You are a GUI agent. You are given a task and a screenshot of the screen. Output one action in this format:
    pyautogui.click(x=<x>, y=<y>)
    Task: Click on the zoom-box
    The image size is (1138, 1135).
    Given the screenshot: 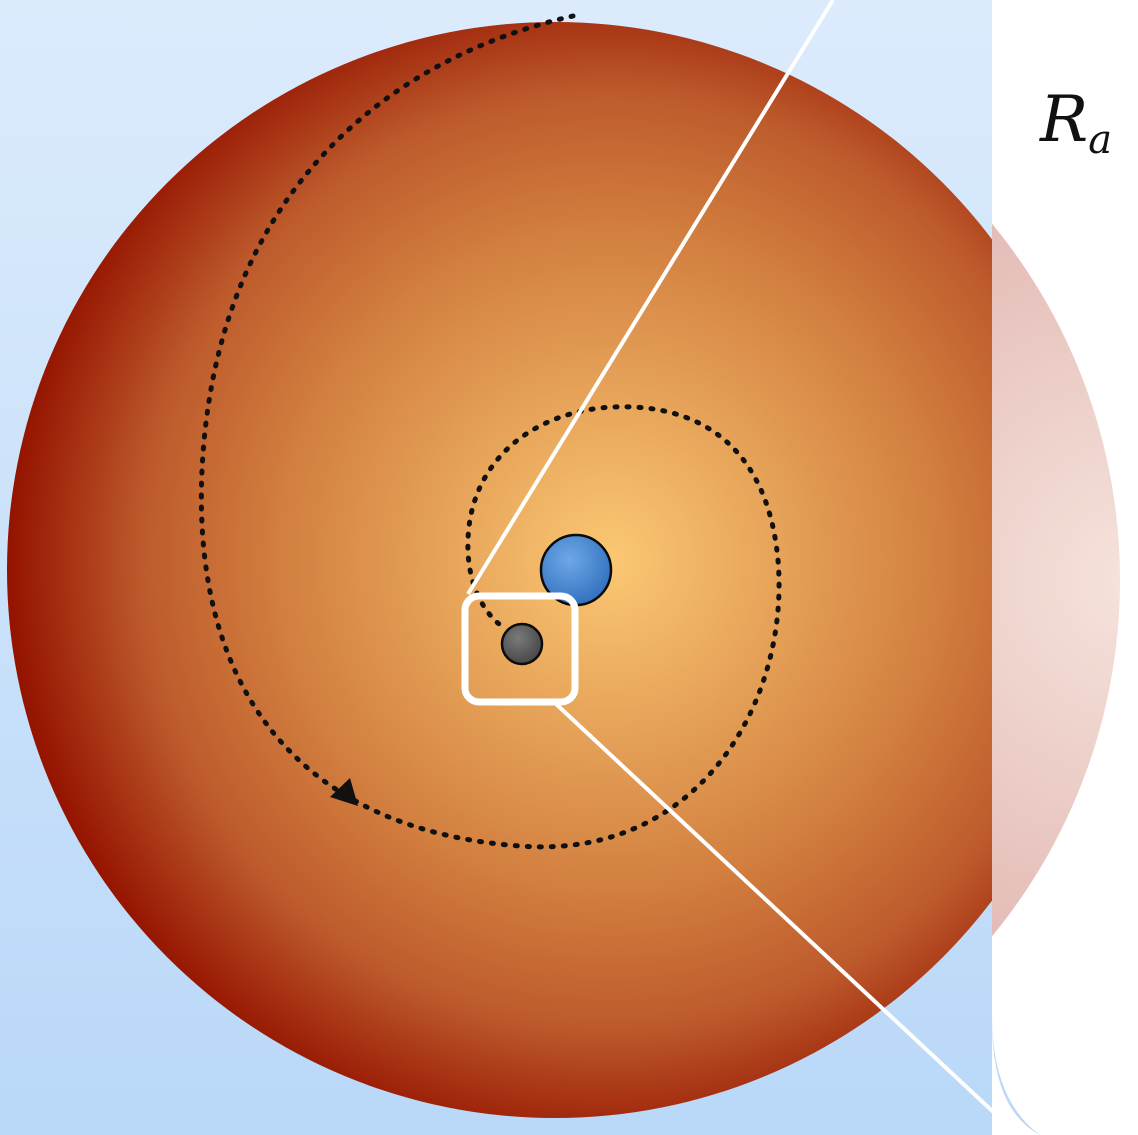 What is the action you would take?
    pyautogui.click(x=520, y=649)
    